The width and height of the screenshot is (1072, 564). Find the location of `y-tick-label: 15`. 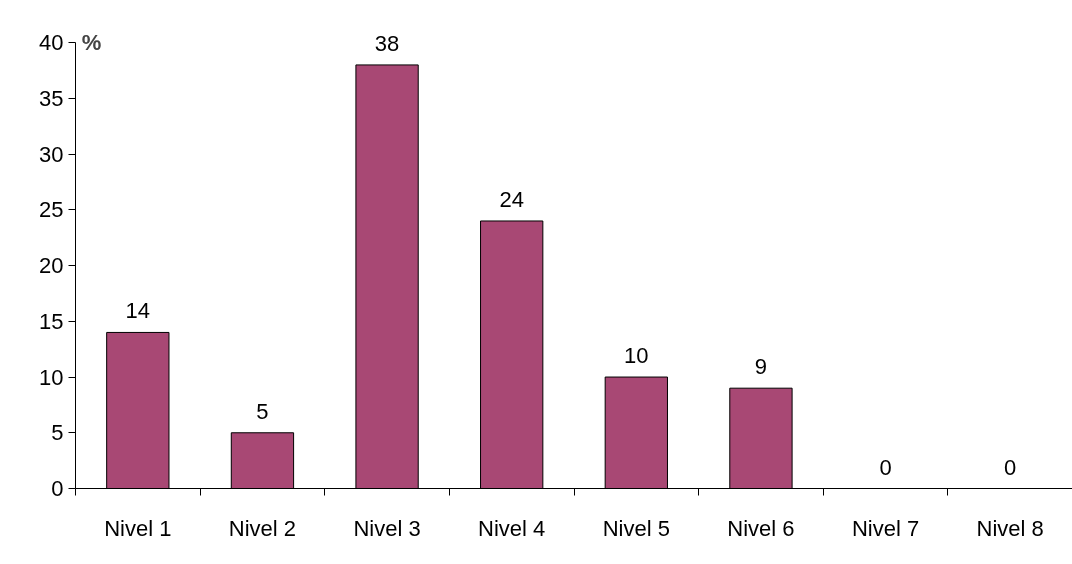

y-tick-label: 15 is located at coordinates (51, 321).